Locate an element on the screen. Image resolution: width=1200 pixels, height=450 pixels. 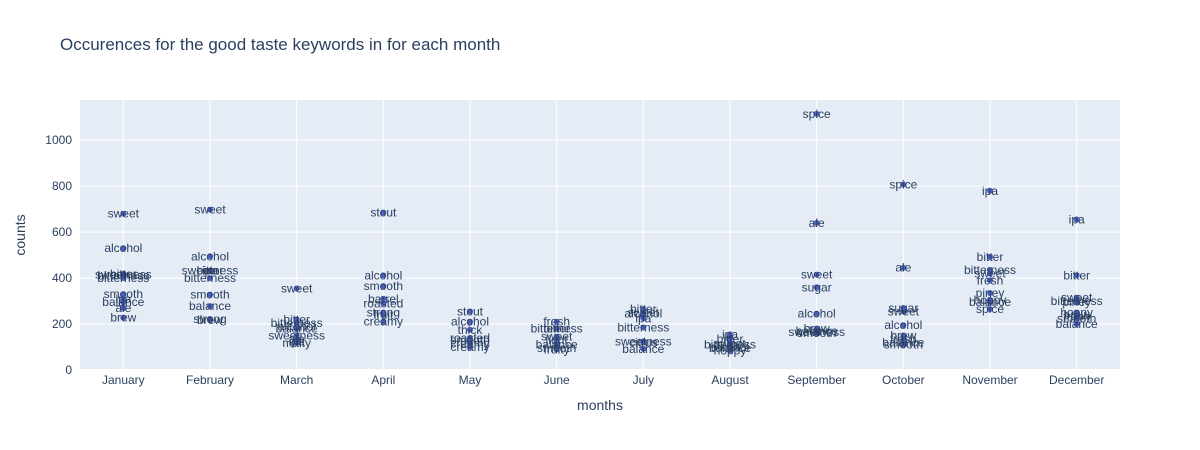
data-label: alcohol is located at coordinates (643, 314).